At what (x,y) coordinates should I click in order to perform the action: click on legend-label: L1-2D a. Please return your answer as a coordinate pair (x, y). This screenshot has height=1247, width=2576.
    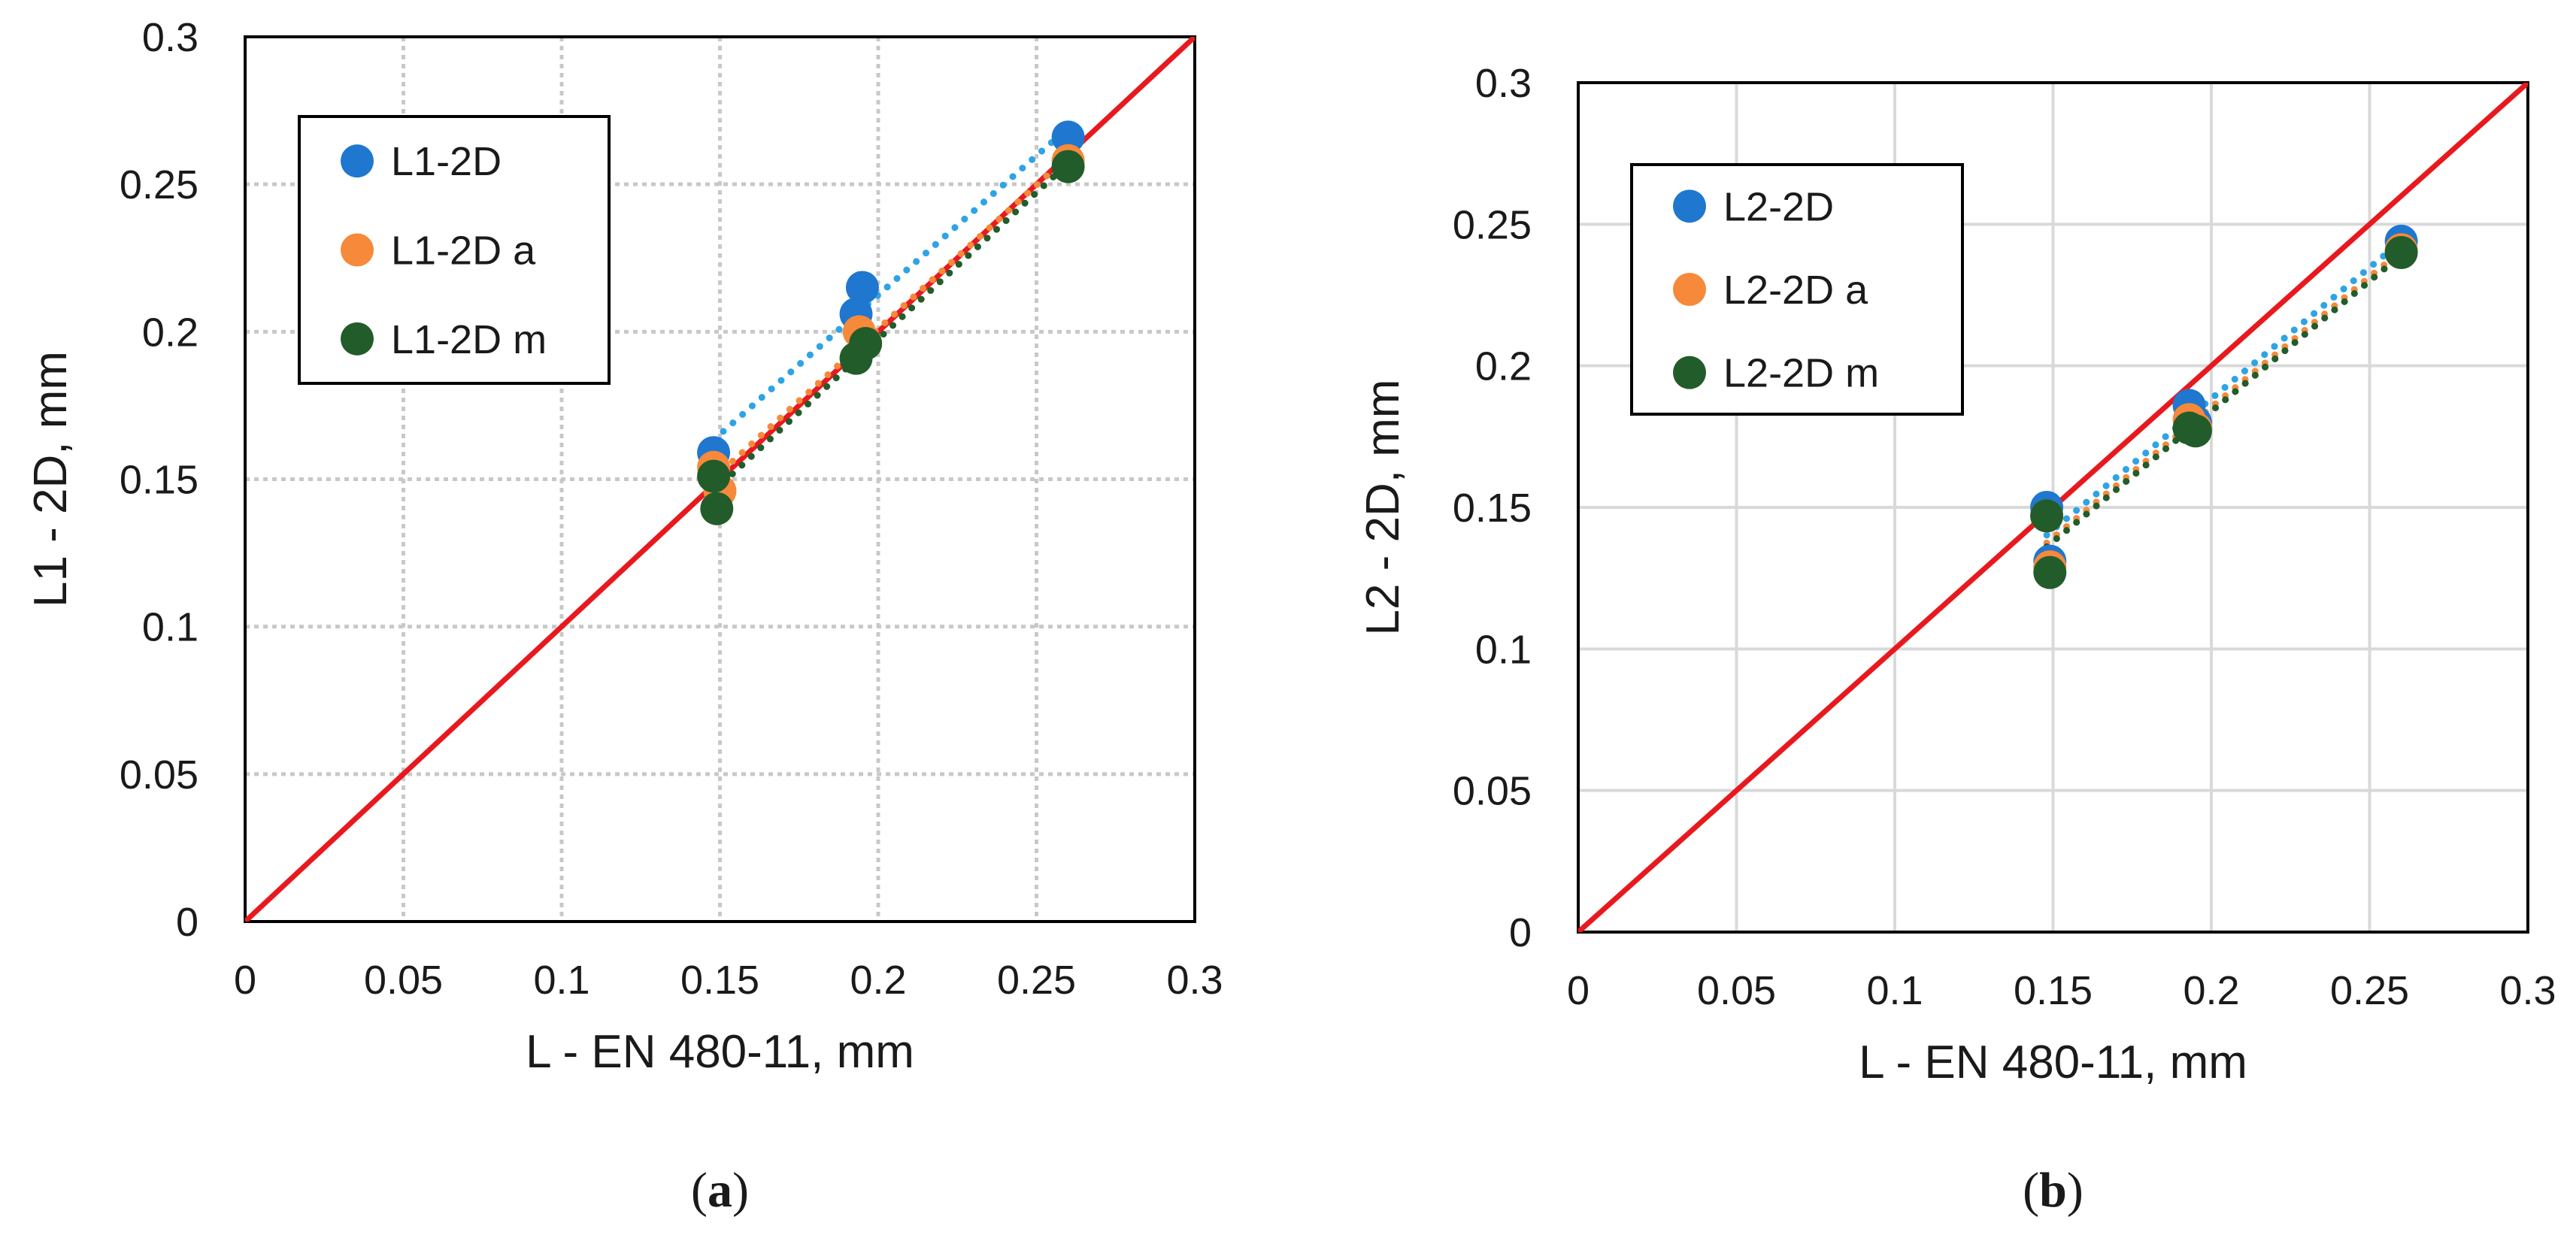
    Looking at the image, I should click on (463, 251).